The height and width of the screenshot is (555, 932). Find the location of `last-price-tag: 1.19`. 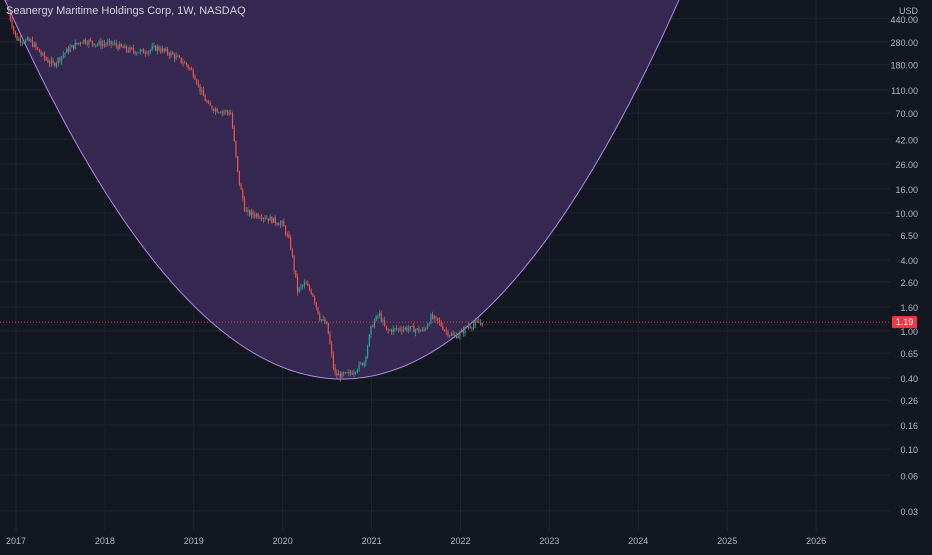

last-price-tag: 1.19 is located at coordinates (904, 322).